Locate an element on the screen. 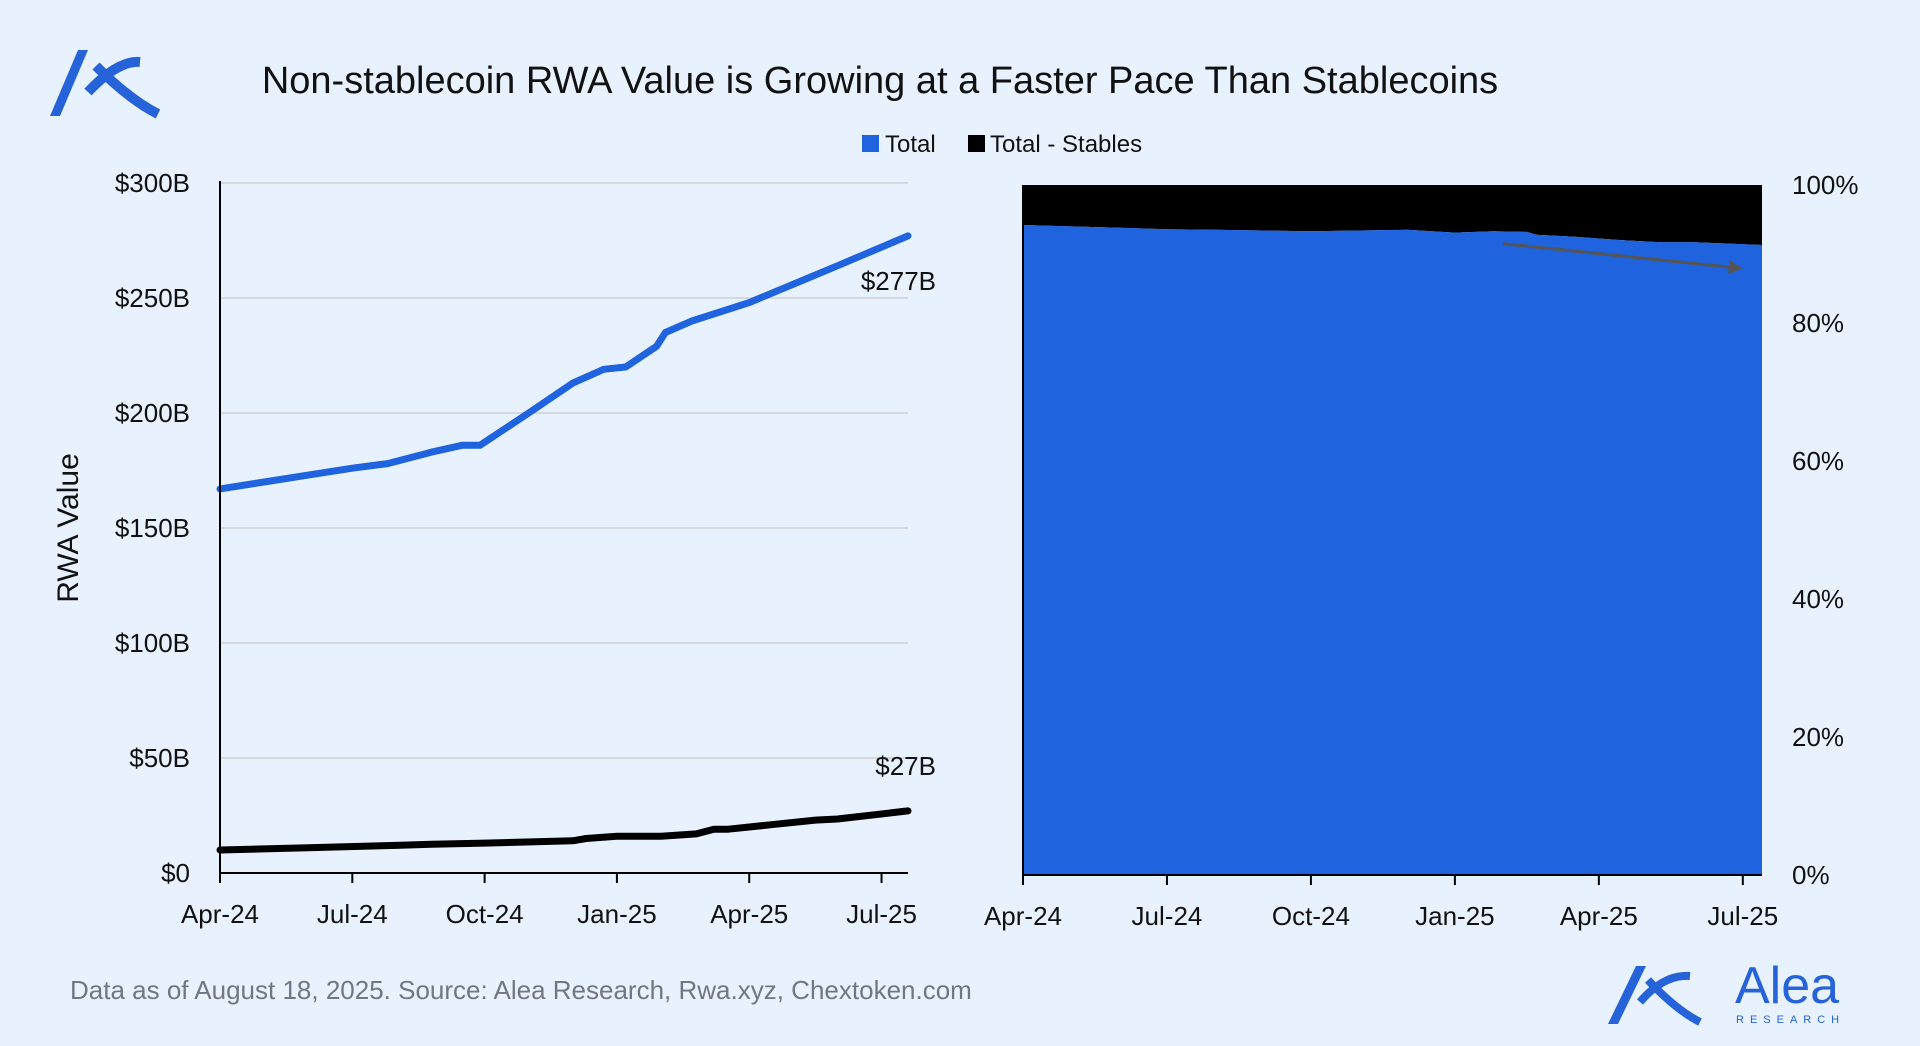  right-x-tick-label: Apr-24 is located at coordinates (1023, 916).